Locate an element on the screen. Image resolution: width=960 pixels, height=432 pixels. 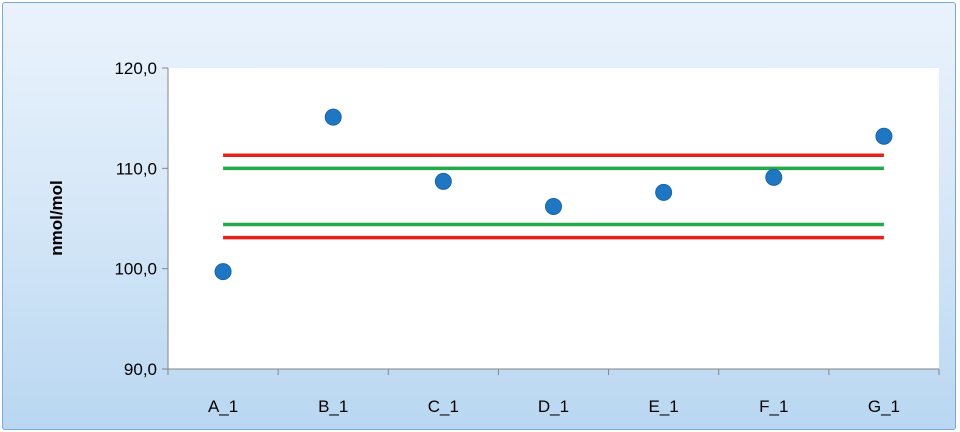
y-tick-label: 100,0 is located at coordinates (135, 269).